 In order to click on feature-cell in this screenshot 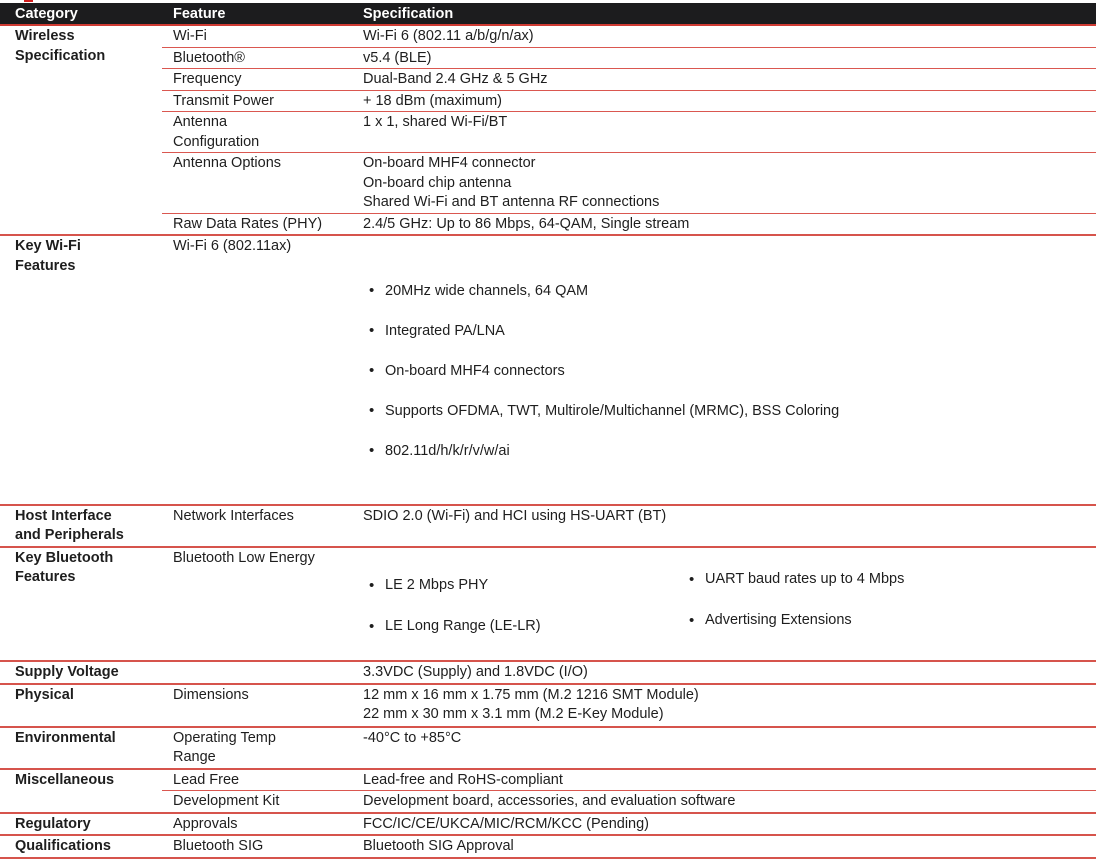, I will do `click(262, 662)`.